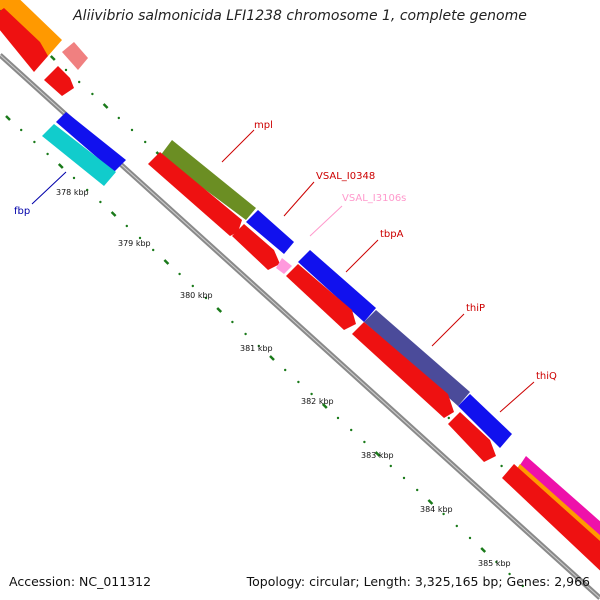 Image resolution: width=600 pixels, height=600 pixels. Describe the element at coordinates (22, 211) in the screenshot. I see `gene-label-fbp: fbp` at that location.